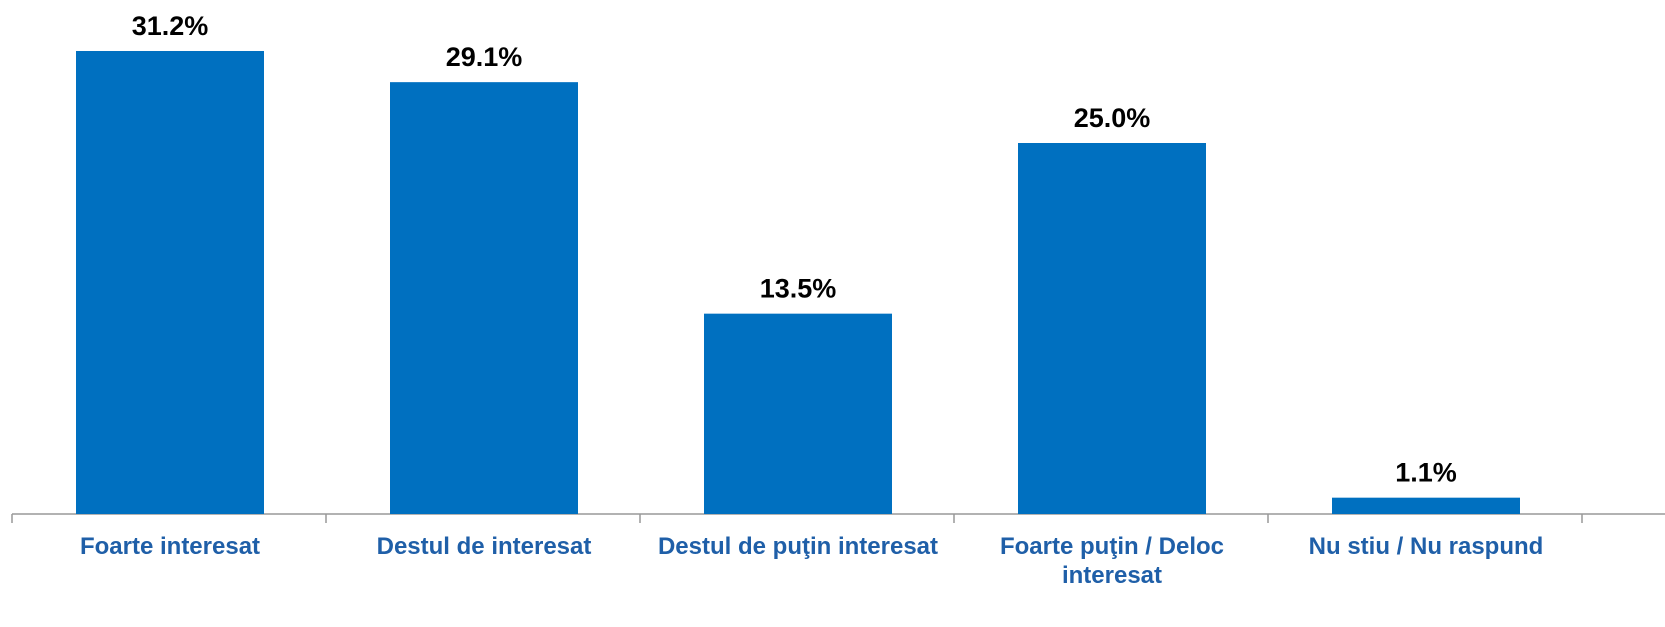 This screenshot has width=1665, height=627. Describe the element at coordinates (1426, 473) in the screenshot. I see `value-label: 1.1%` at that location.